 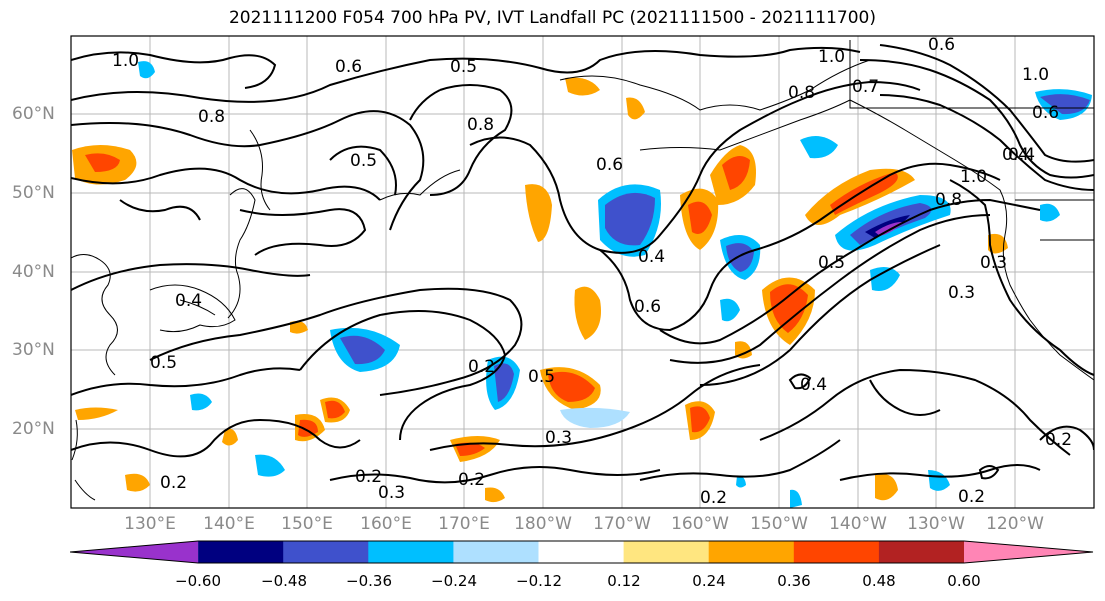 I want to click on lat-label: 60°N, so click(x=33, y=114).